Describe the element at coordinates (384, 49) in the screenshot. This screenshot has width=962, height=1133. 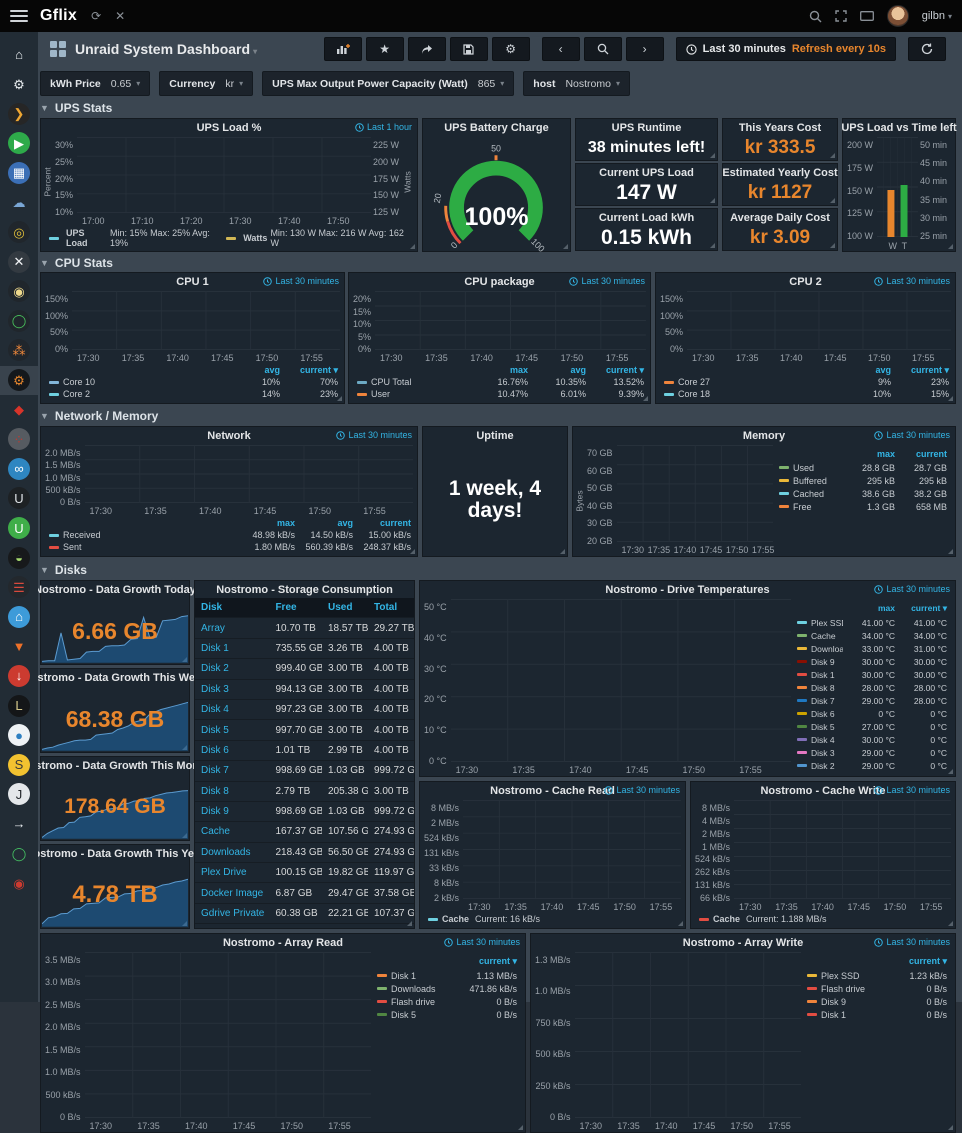
I see `star-button: ★` at that location.